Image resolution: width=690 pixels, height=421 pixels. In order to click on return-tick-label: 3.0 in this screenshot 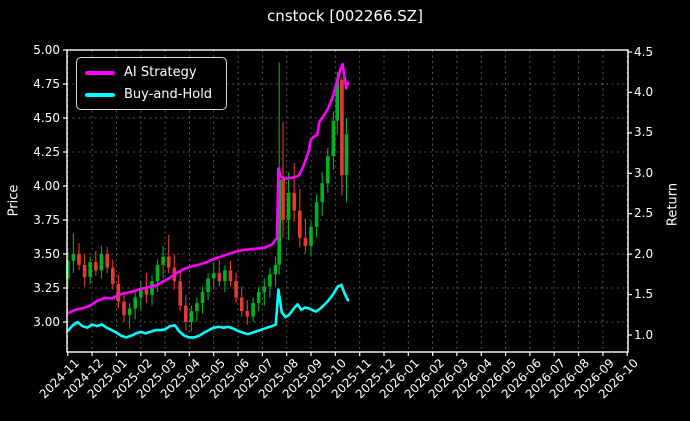, I will do `click(644, 172)`.